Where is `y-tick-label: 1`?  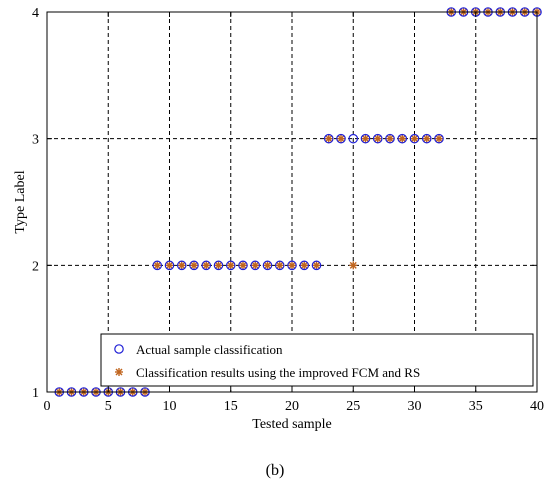 y-tick-label: 1 is located at coordinates (35, 393).